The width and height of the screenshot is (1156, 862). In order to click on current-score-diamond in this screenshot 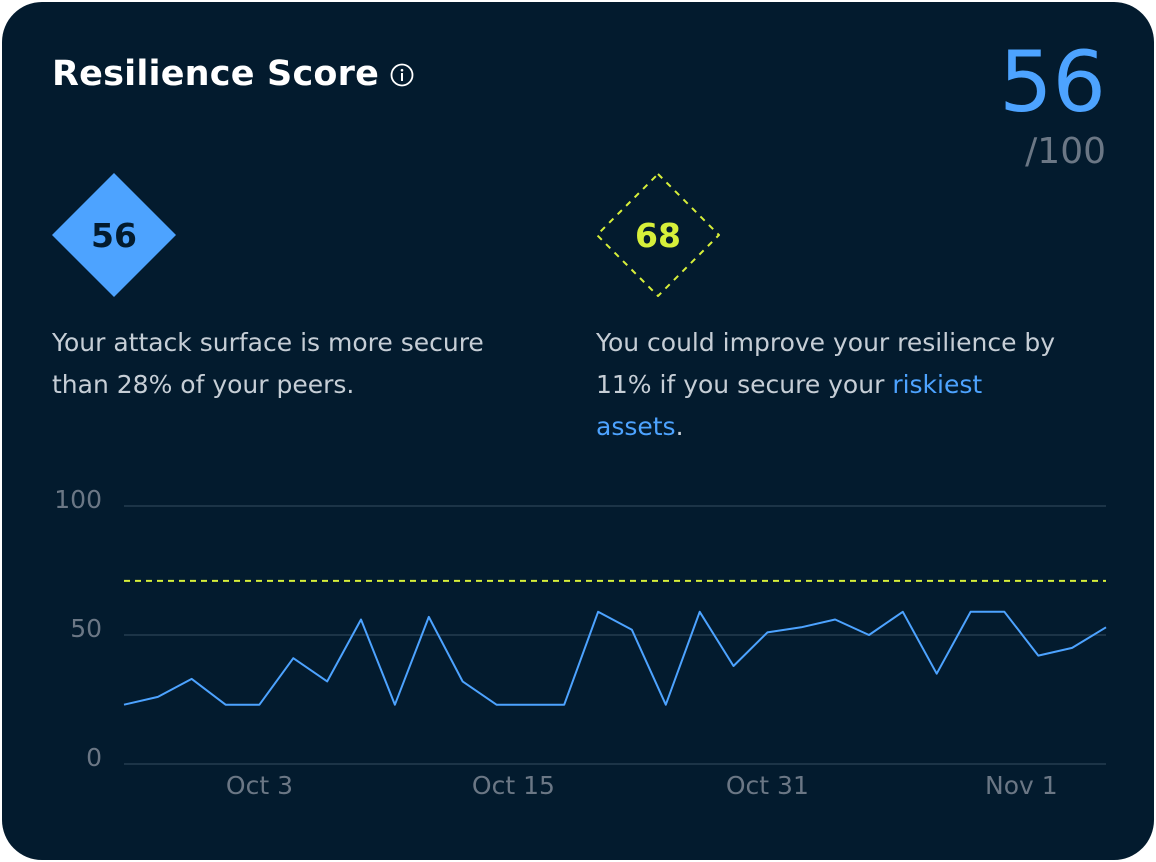, I will do `click(114, 235)`.